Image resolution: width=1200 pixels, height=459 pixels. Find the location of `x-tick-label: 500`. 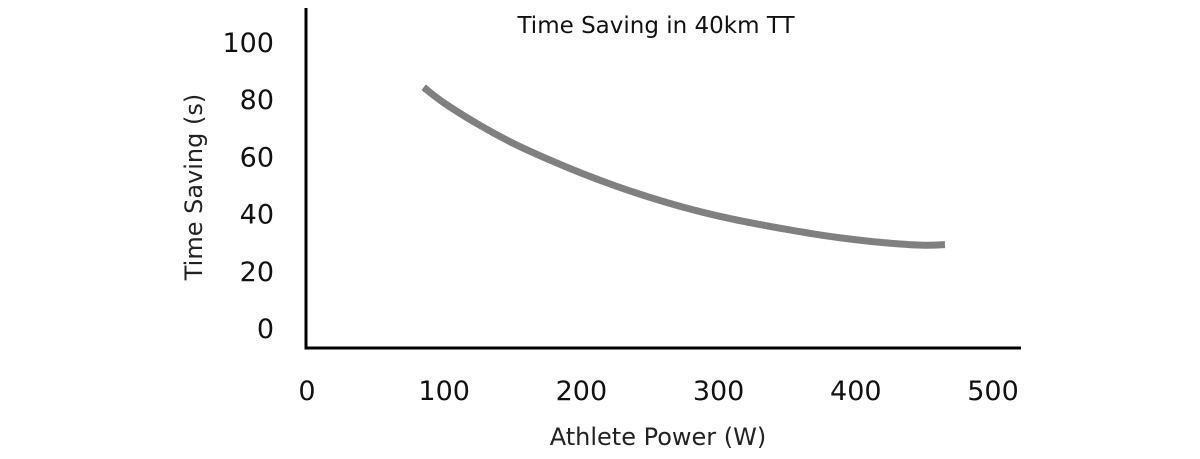

x-tick-label: 500 is located at coordinates (993, 391).